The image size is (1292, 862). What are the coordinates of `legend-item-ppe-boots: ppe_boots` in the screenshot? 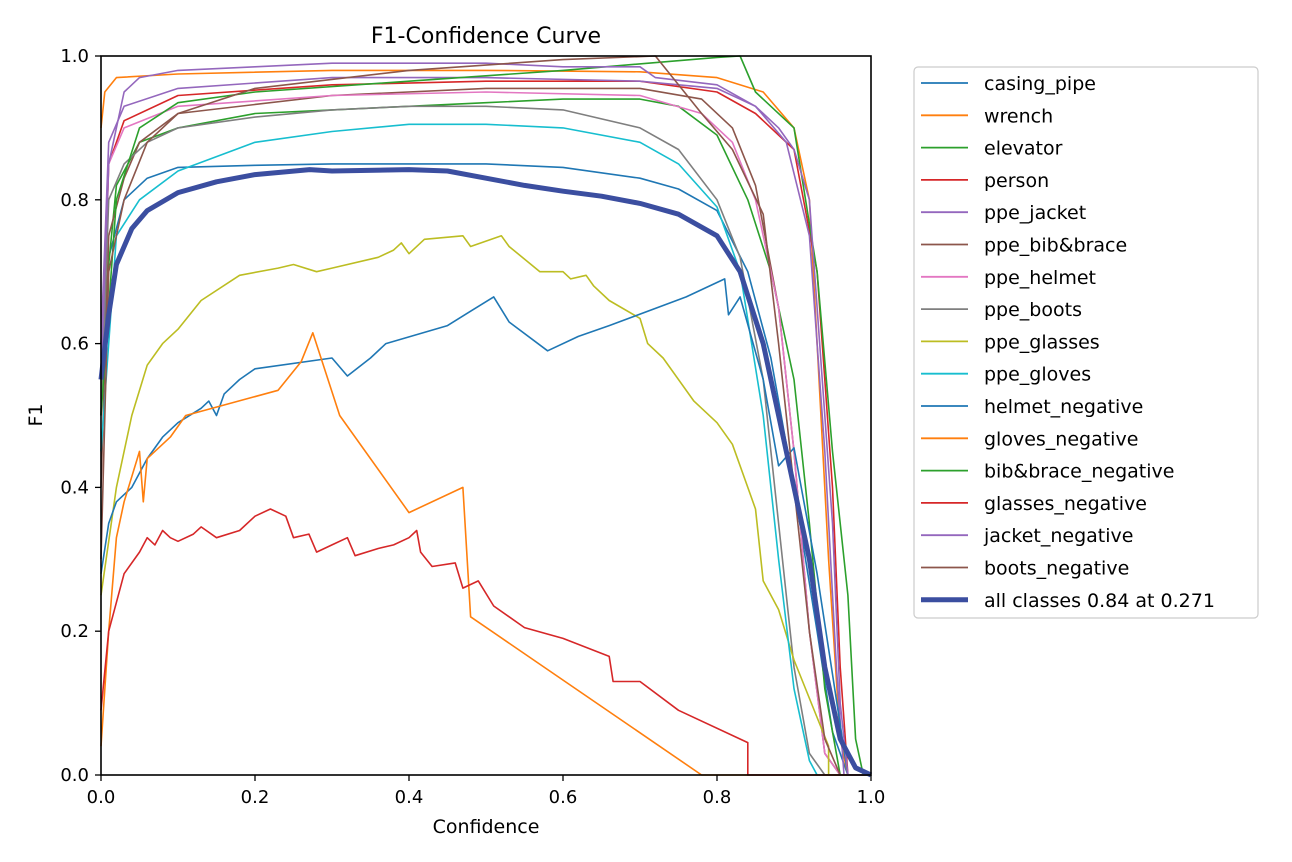 It's located at (1001, 310).